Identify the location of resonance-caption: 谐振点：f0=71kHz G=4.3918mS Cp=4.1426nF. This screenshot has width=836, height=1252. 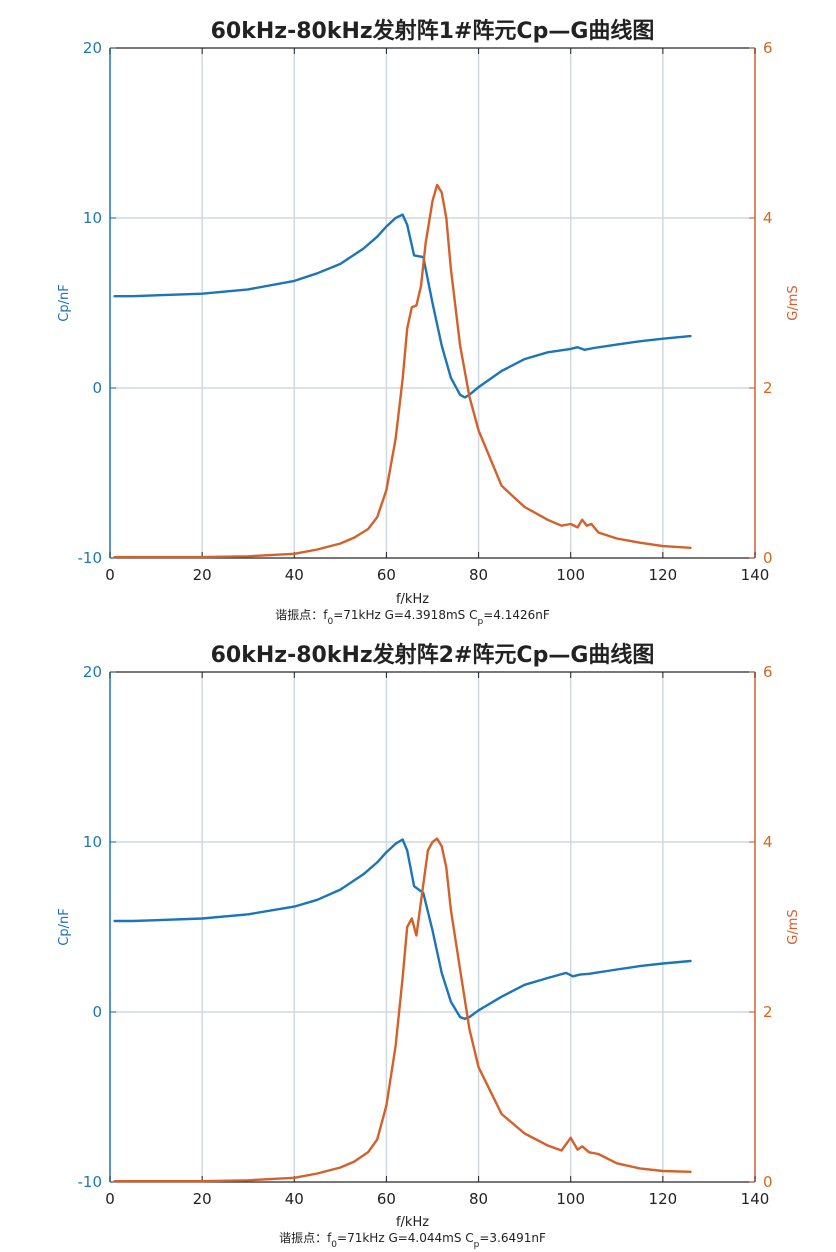
(412, 617).